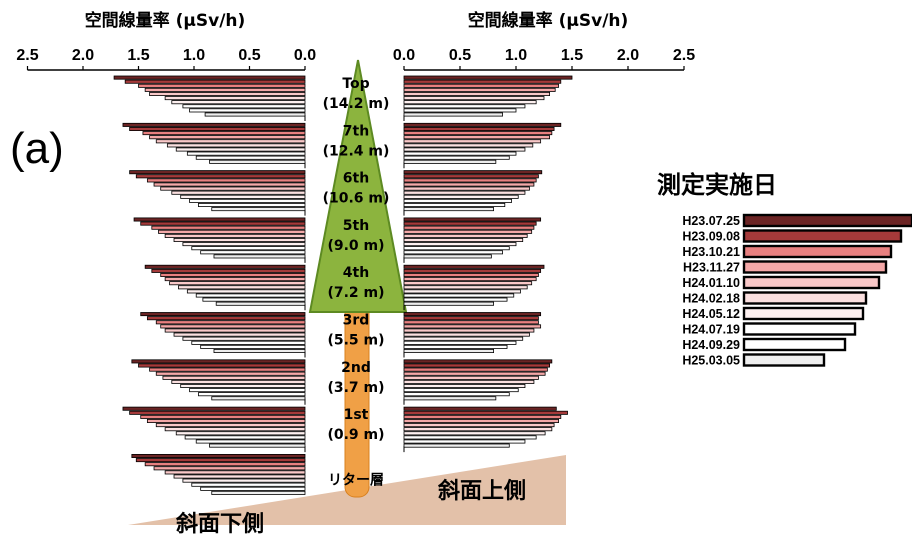  I want to click on legend-entry-label: H24.02.18, so click(711, 299).